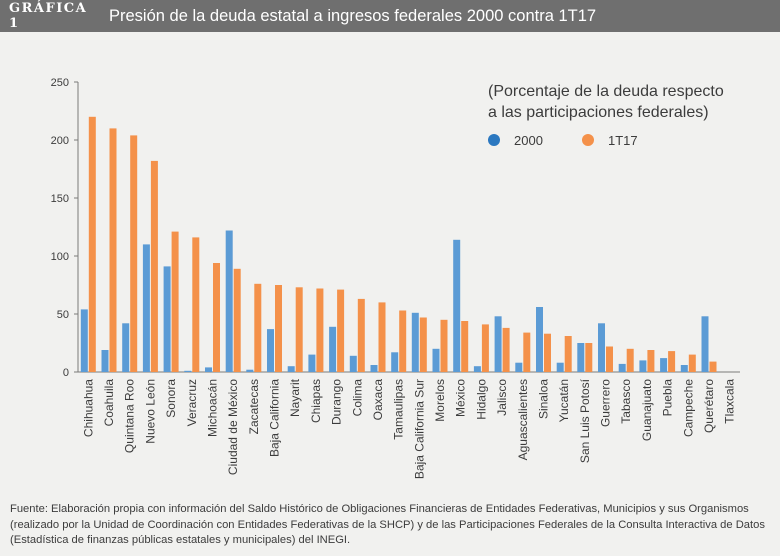 This screenshot has height=556, width=780. I want to click on category-label: Morelos, so click(440, 400).